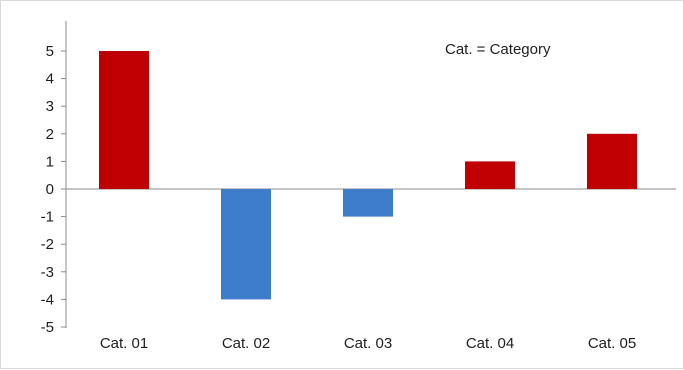 Image resolution: width=684 pixels, height=370 pixels. I want to click on y-tick-label: 0, so click(50, 189).